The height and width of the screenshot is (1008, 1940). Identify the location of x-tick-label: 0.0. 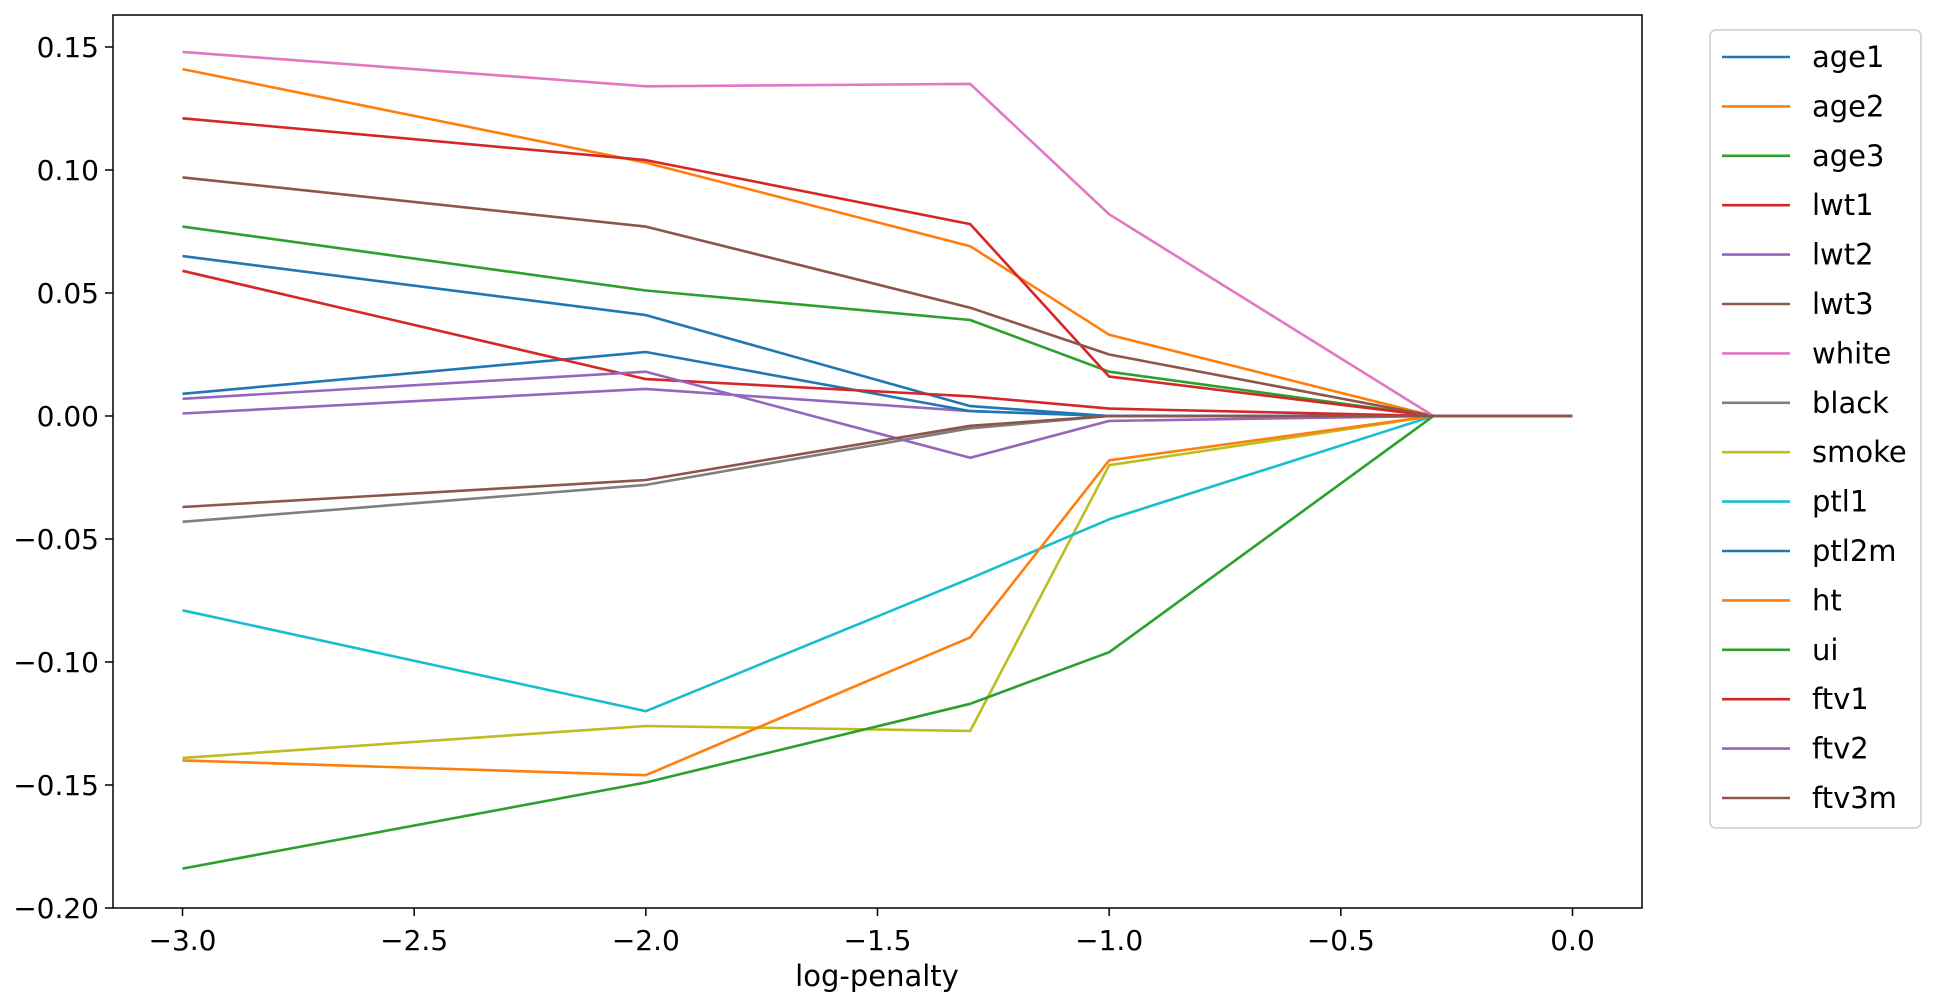
(1572, 940).